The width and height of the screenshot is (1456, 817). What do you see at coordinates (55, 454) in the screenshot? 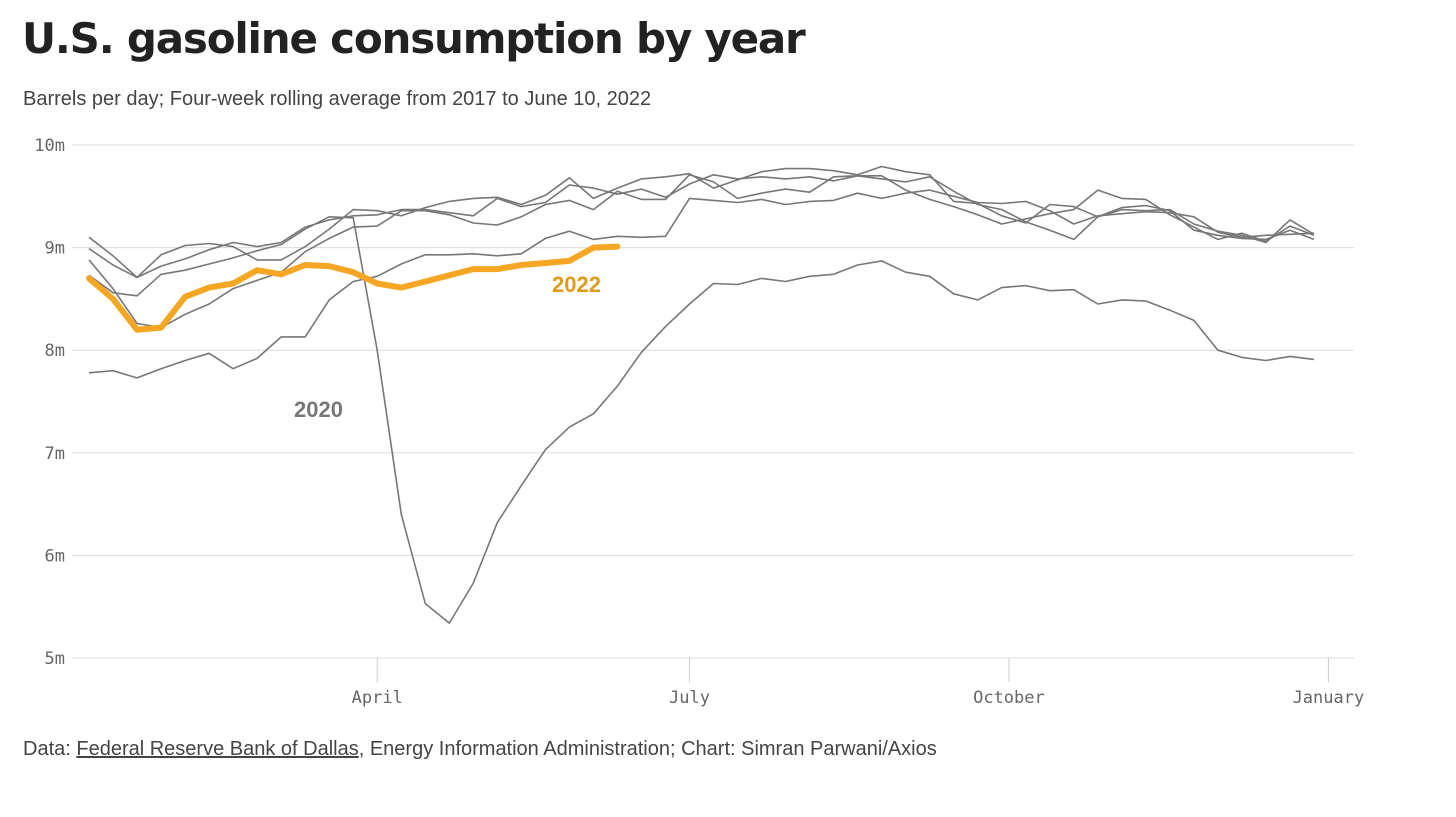
I see `y-tick-label: 7m` at bounding box center [55, 454].